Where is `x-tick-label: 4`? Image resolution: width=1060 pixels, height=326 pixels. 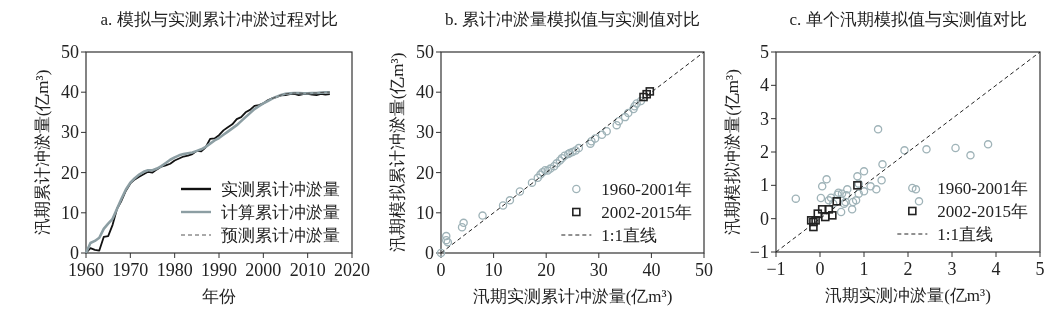 x-tick-label: 4 is located at coordinates (996, 269).